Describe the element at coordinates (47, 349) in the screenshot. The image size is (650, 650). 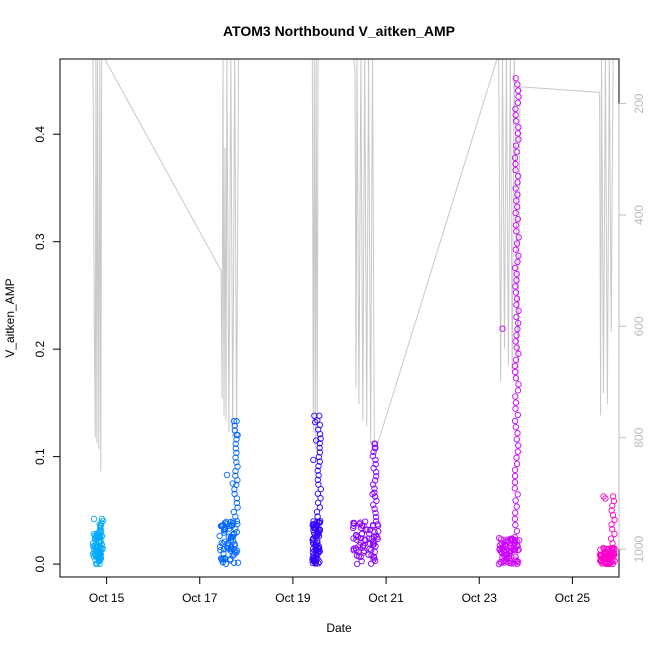
I see `y-axis-left: 0.0 0.1 0.2 0.3 0.4` at that location.